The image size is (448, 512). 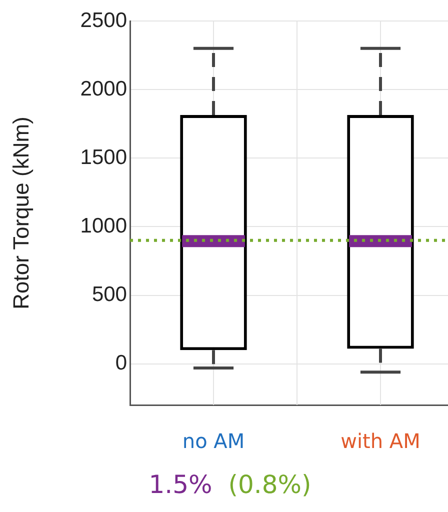 What do you see at coordinates (103, 157) in the screenshot?
I see `y-tick-label: 1500` at bounding box center [103, 157].